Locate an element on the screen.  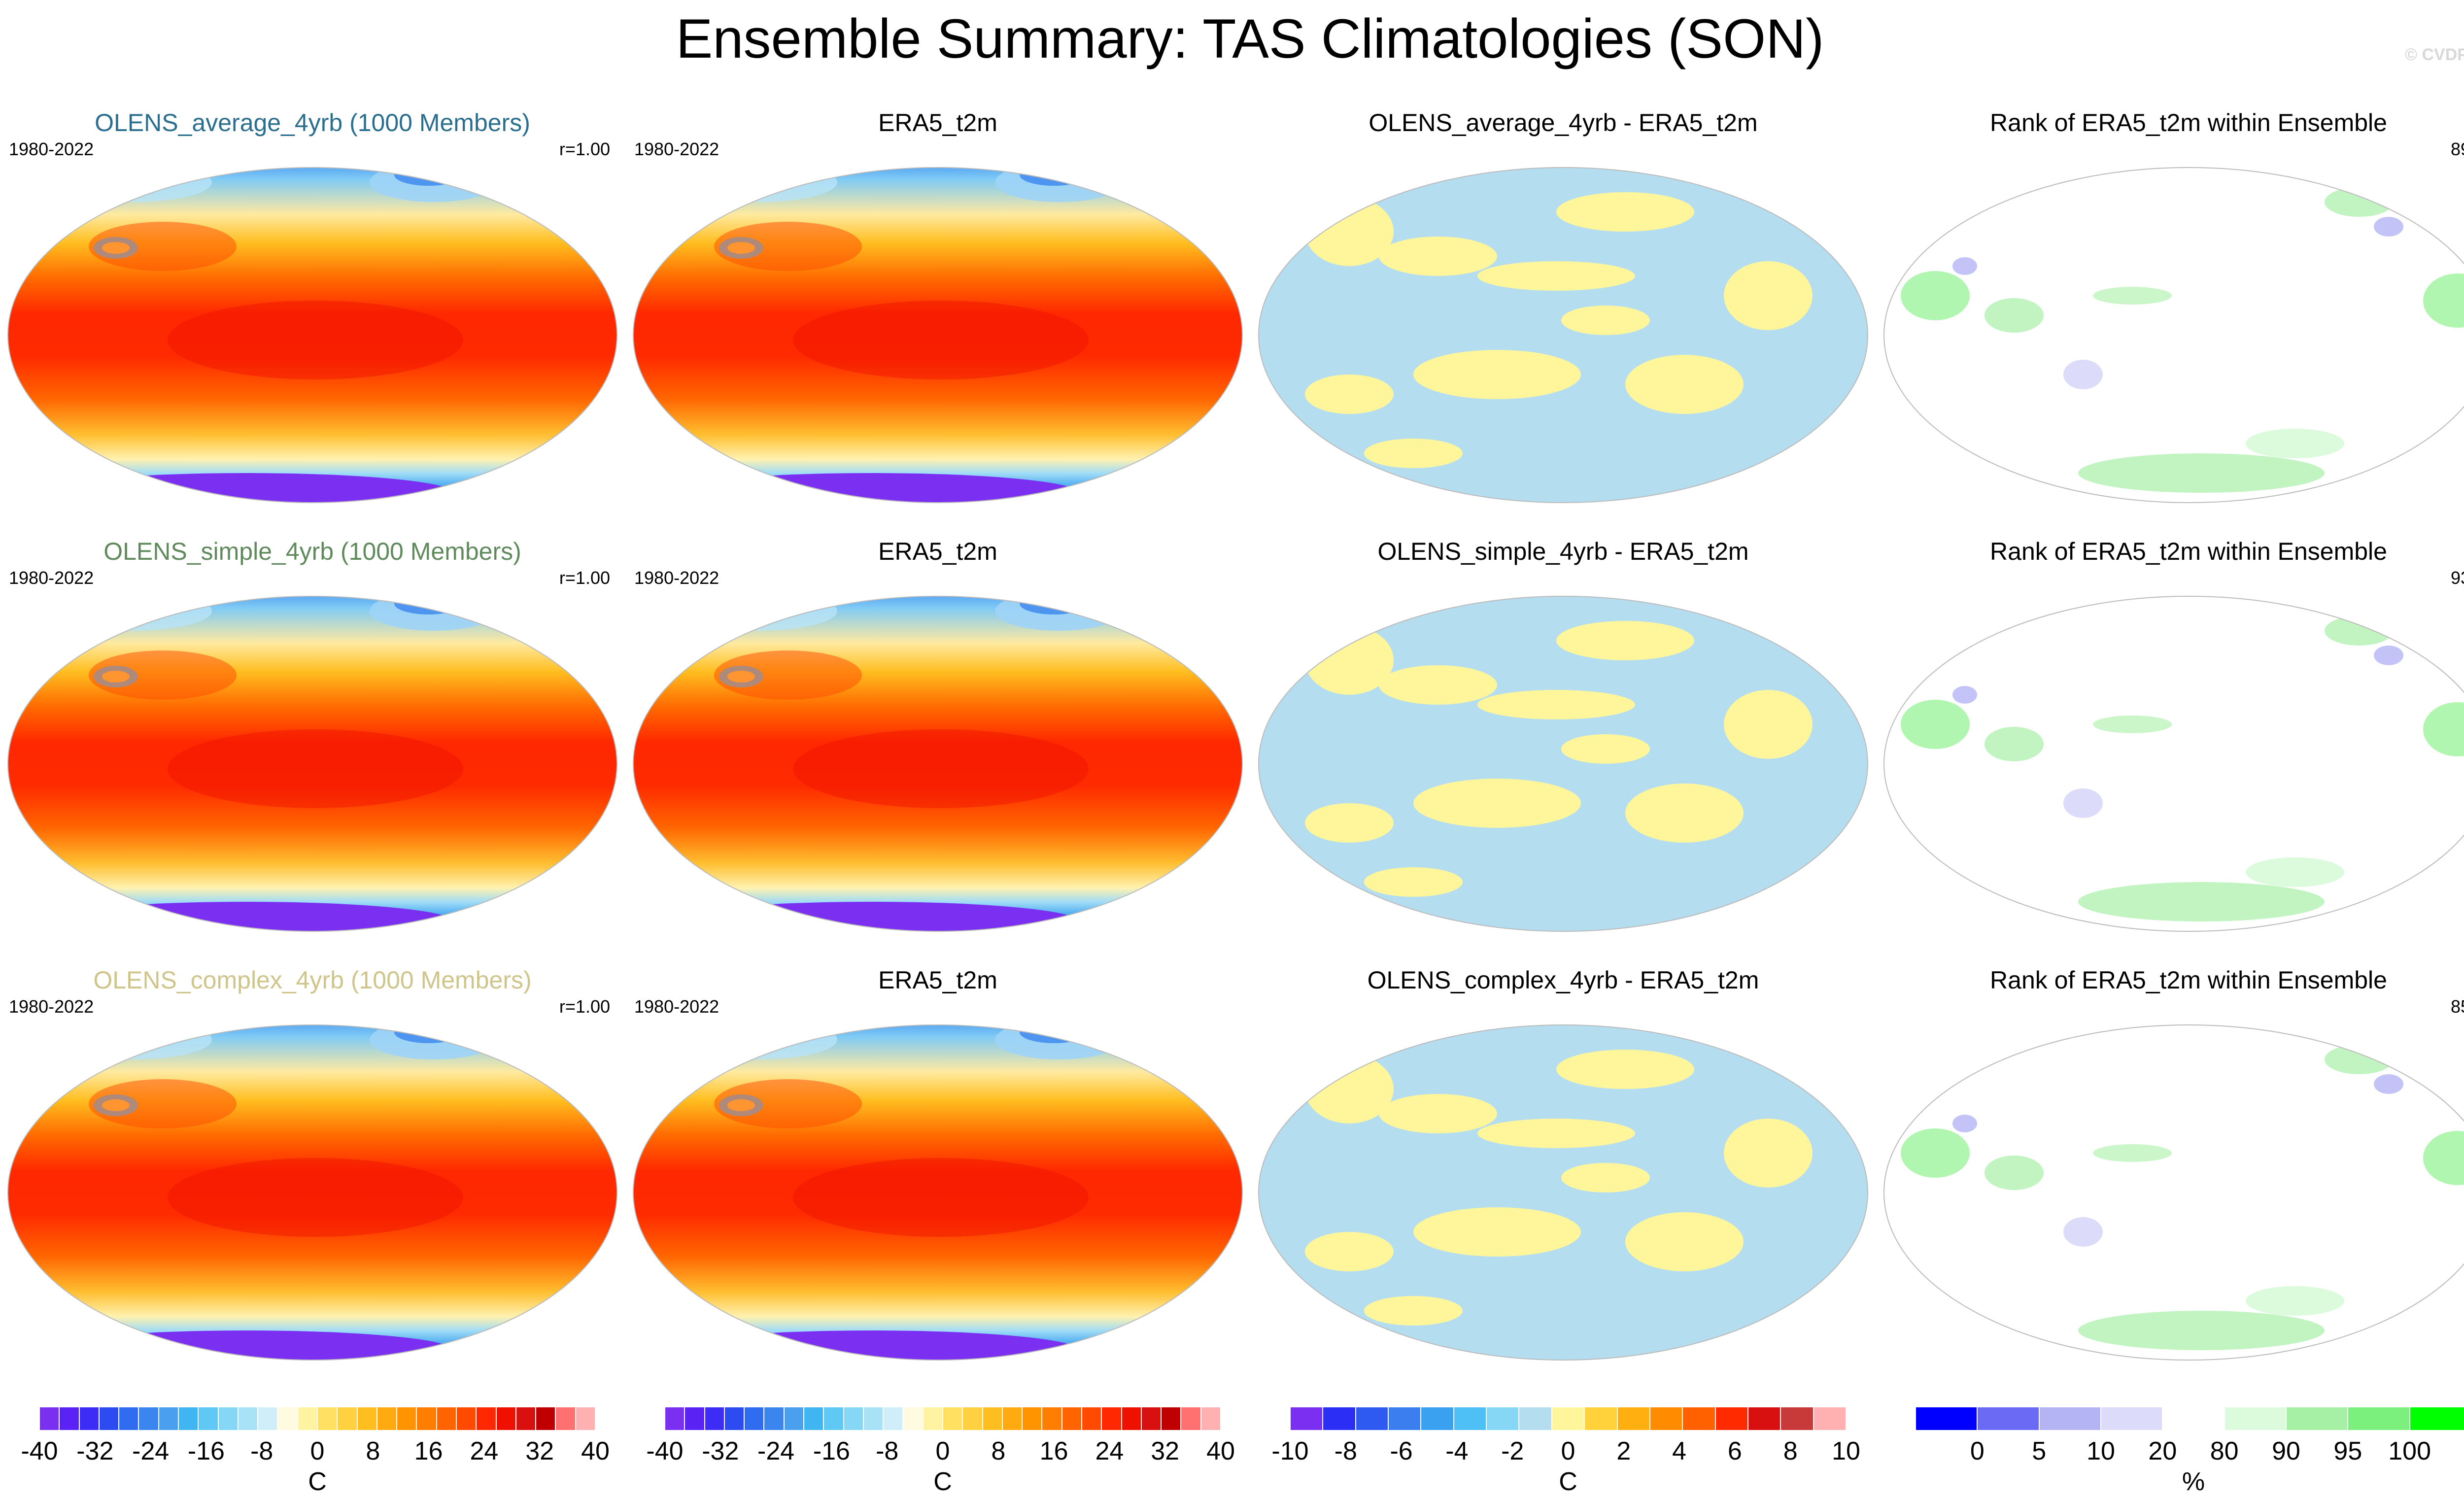
colorbar-tick-label: 5 is located at coordinates (2039, 1451).